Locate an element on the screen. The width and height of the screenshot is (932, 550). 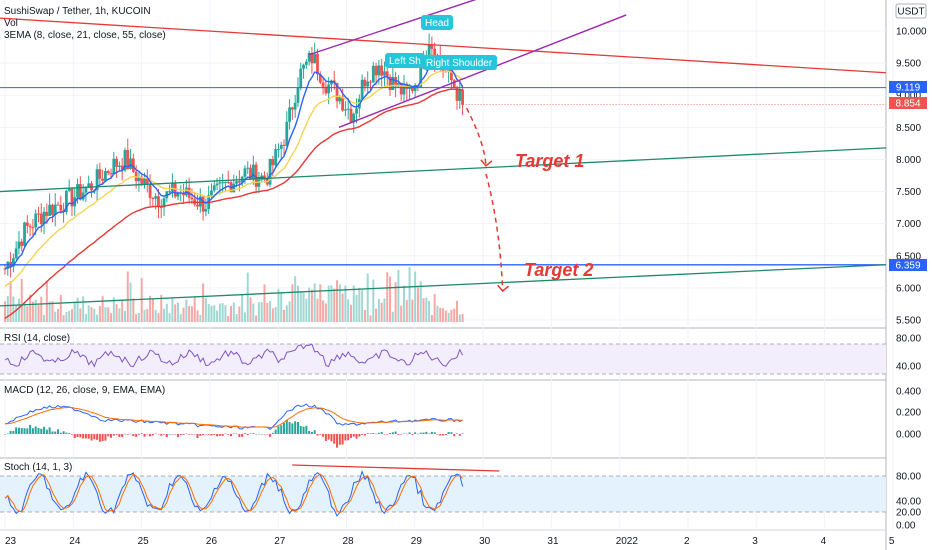
time-tick-label: 27 is located at coordinates (280, 541).